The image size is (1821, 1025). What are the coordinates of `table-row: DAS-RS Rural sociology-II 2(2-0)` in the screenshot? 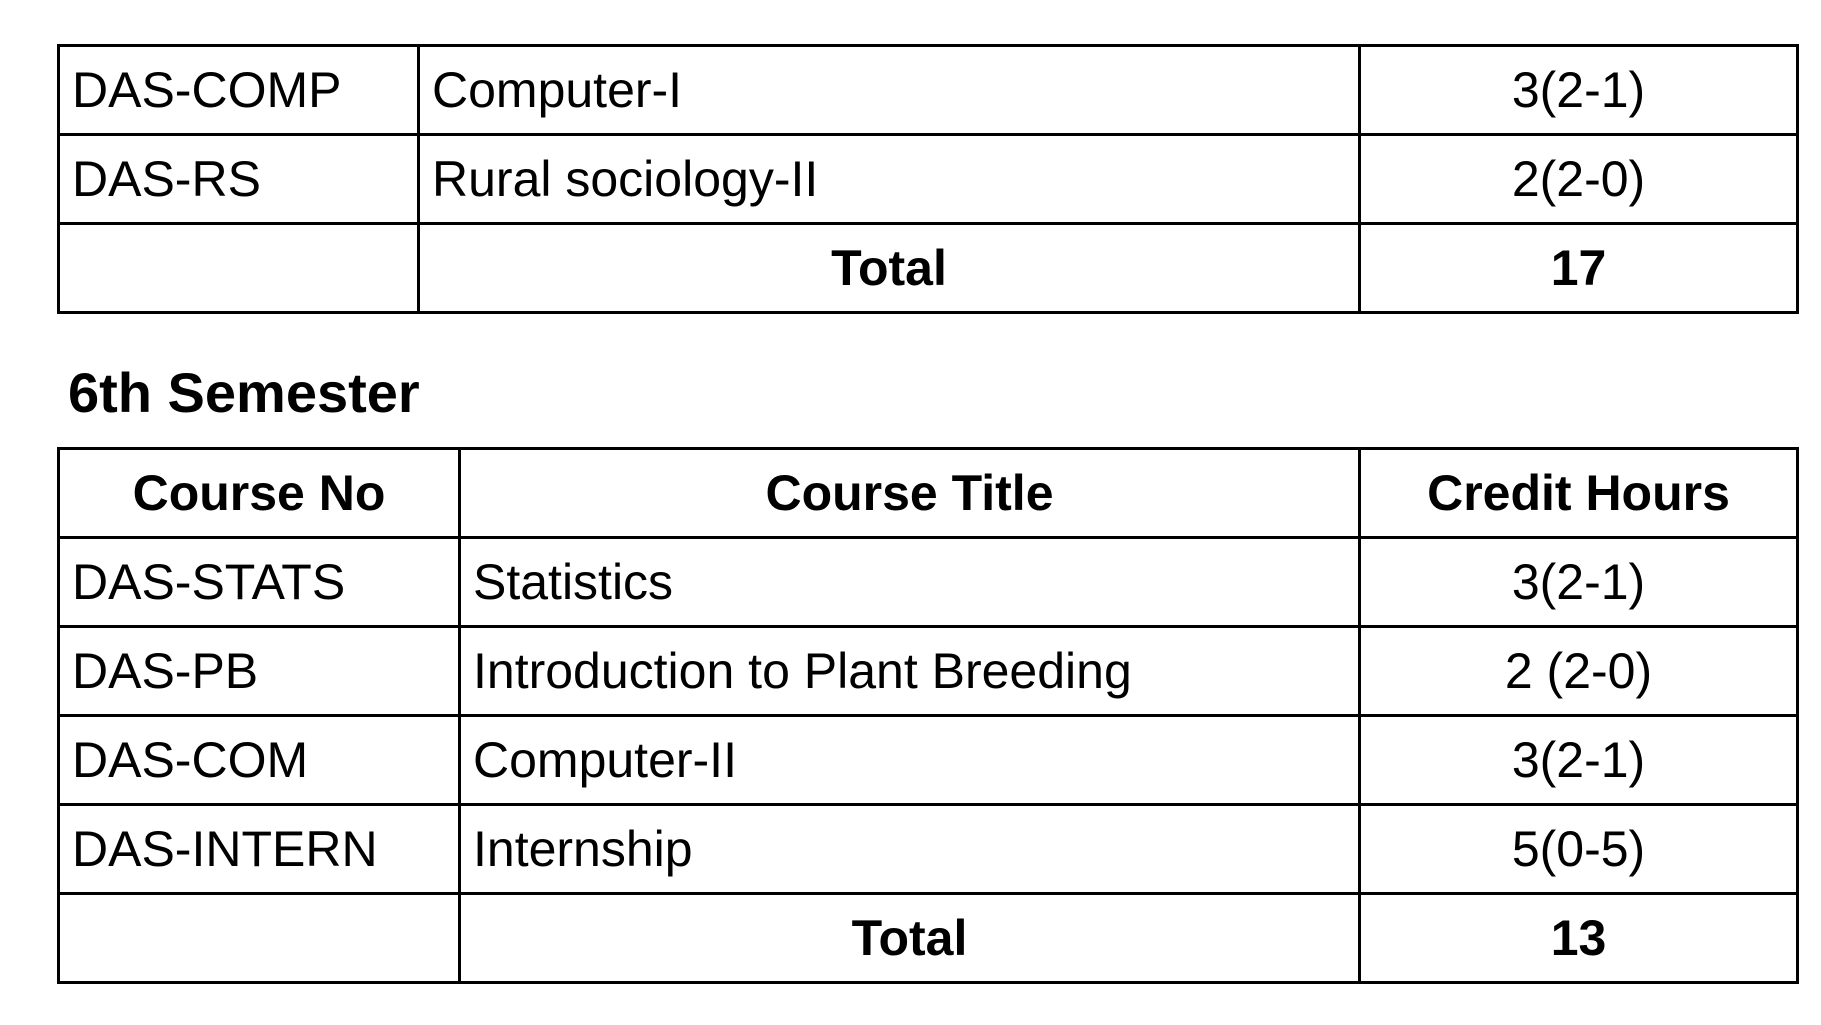 It's located at (928, 179).